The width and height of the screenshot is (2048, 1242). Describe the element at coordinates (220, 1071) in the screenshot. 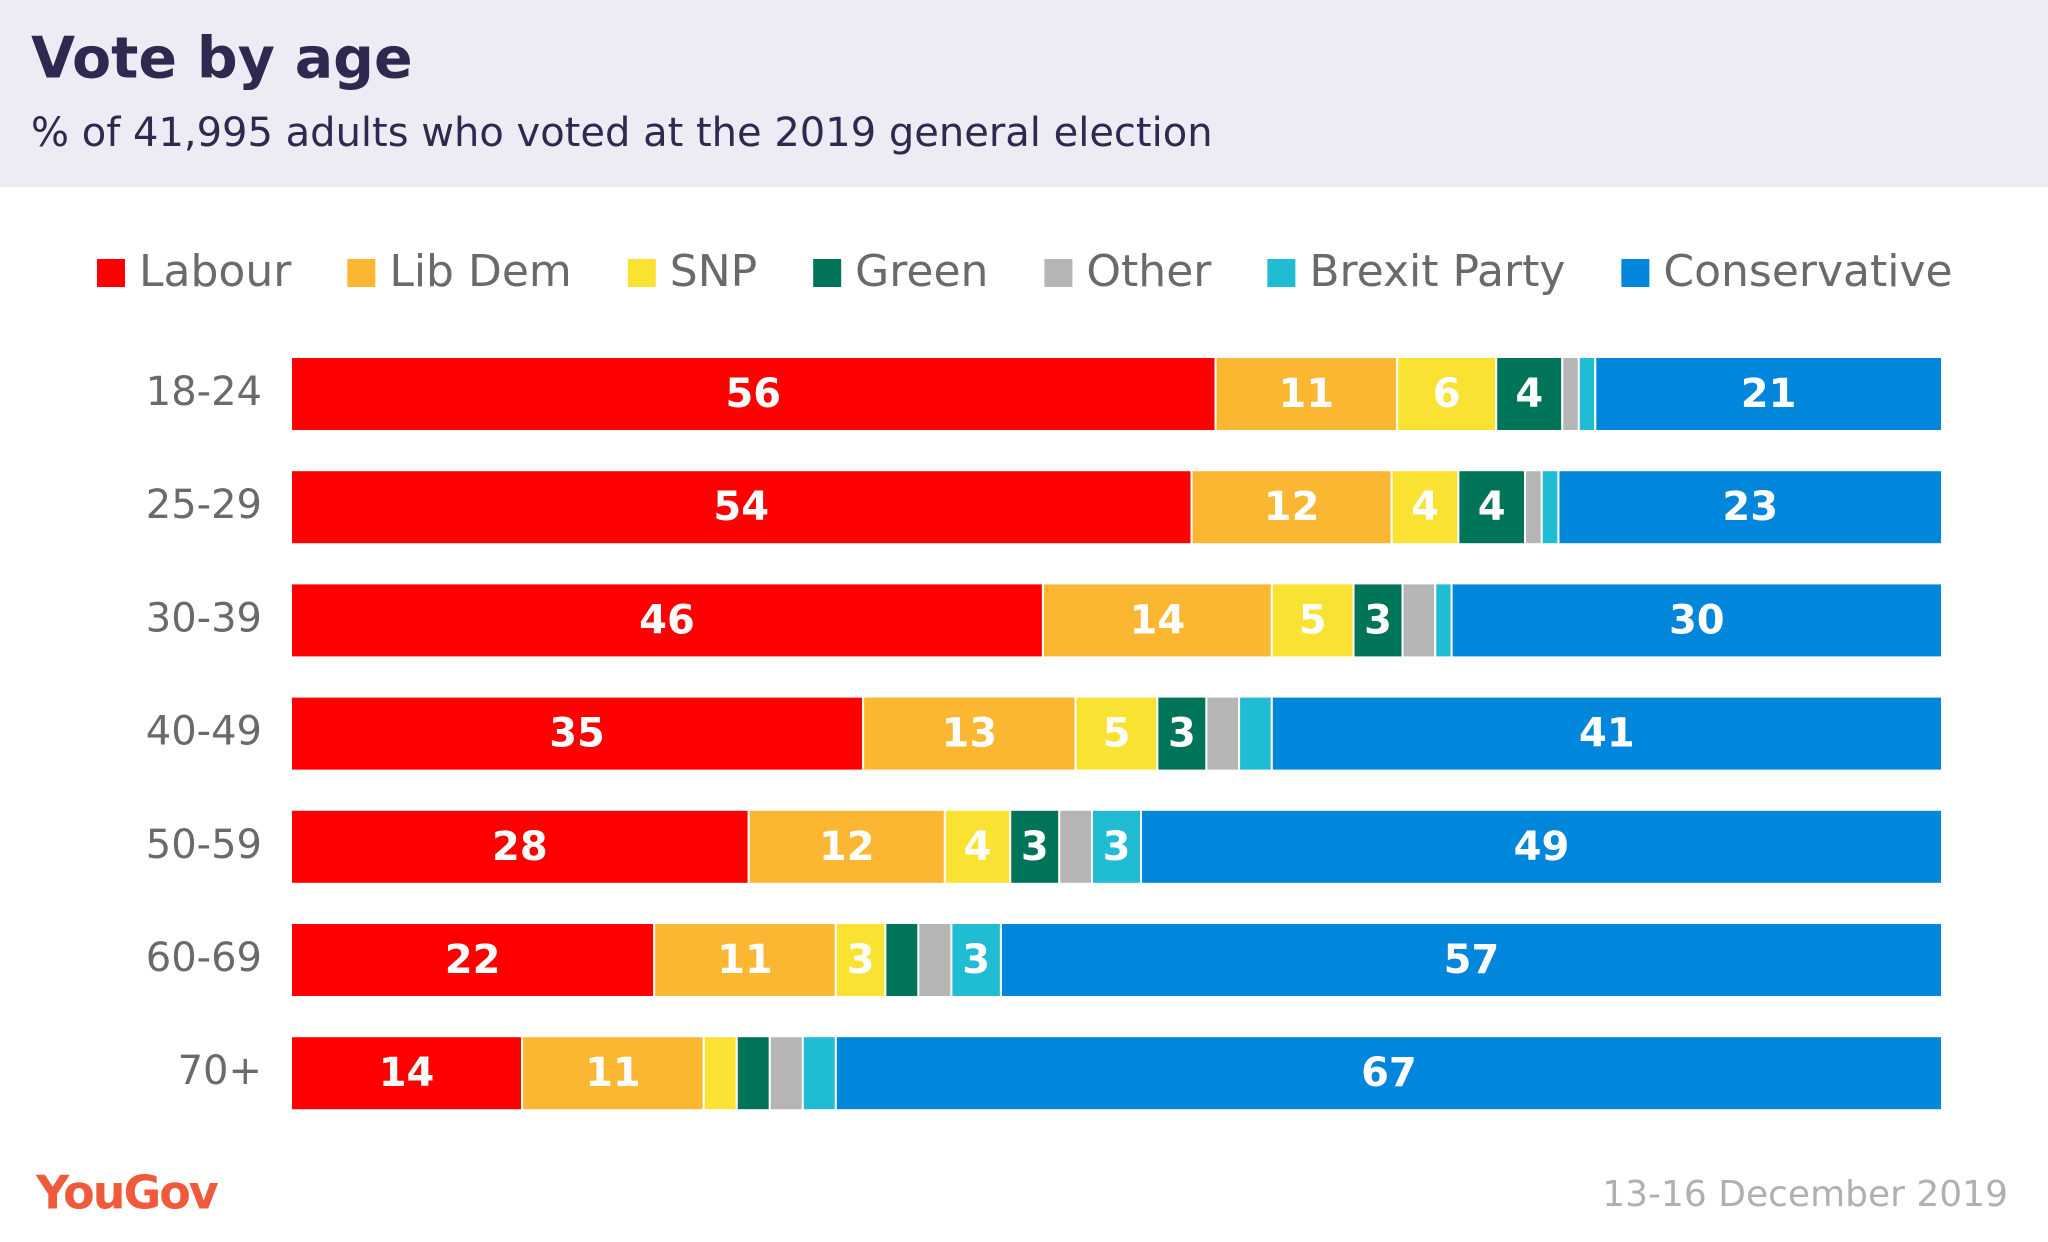

I see `y-tick-label: 70+` at that location.